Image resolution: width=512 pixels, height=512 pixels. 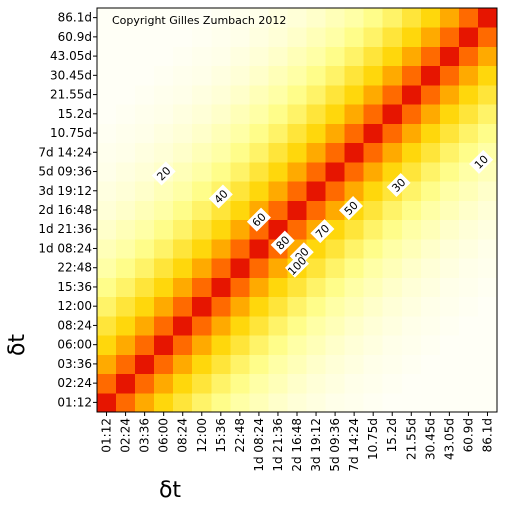 I want to click on y-tick-label: 1d 08:24, so click(x=65, y=248).